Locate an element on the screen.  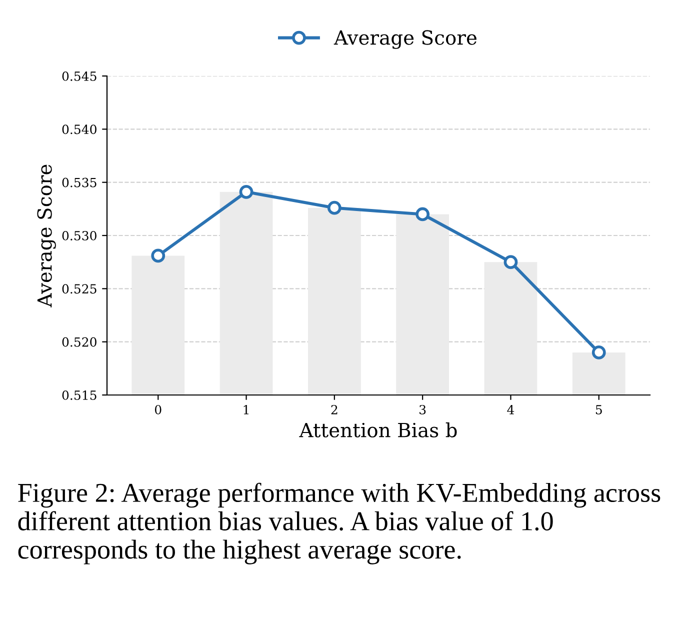
y-tick-label: 0.535 is located at coordinates (79, 183).